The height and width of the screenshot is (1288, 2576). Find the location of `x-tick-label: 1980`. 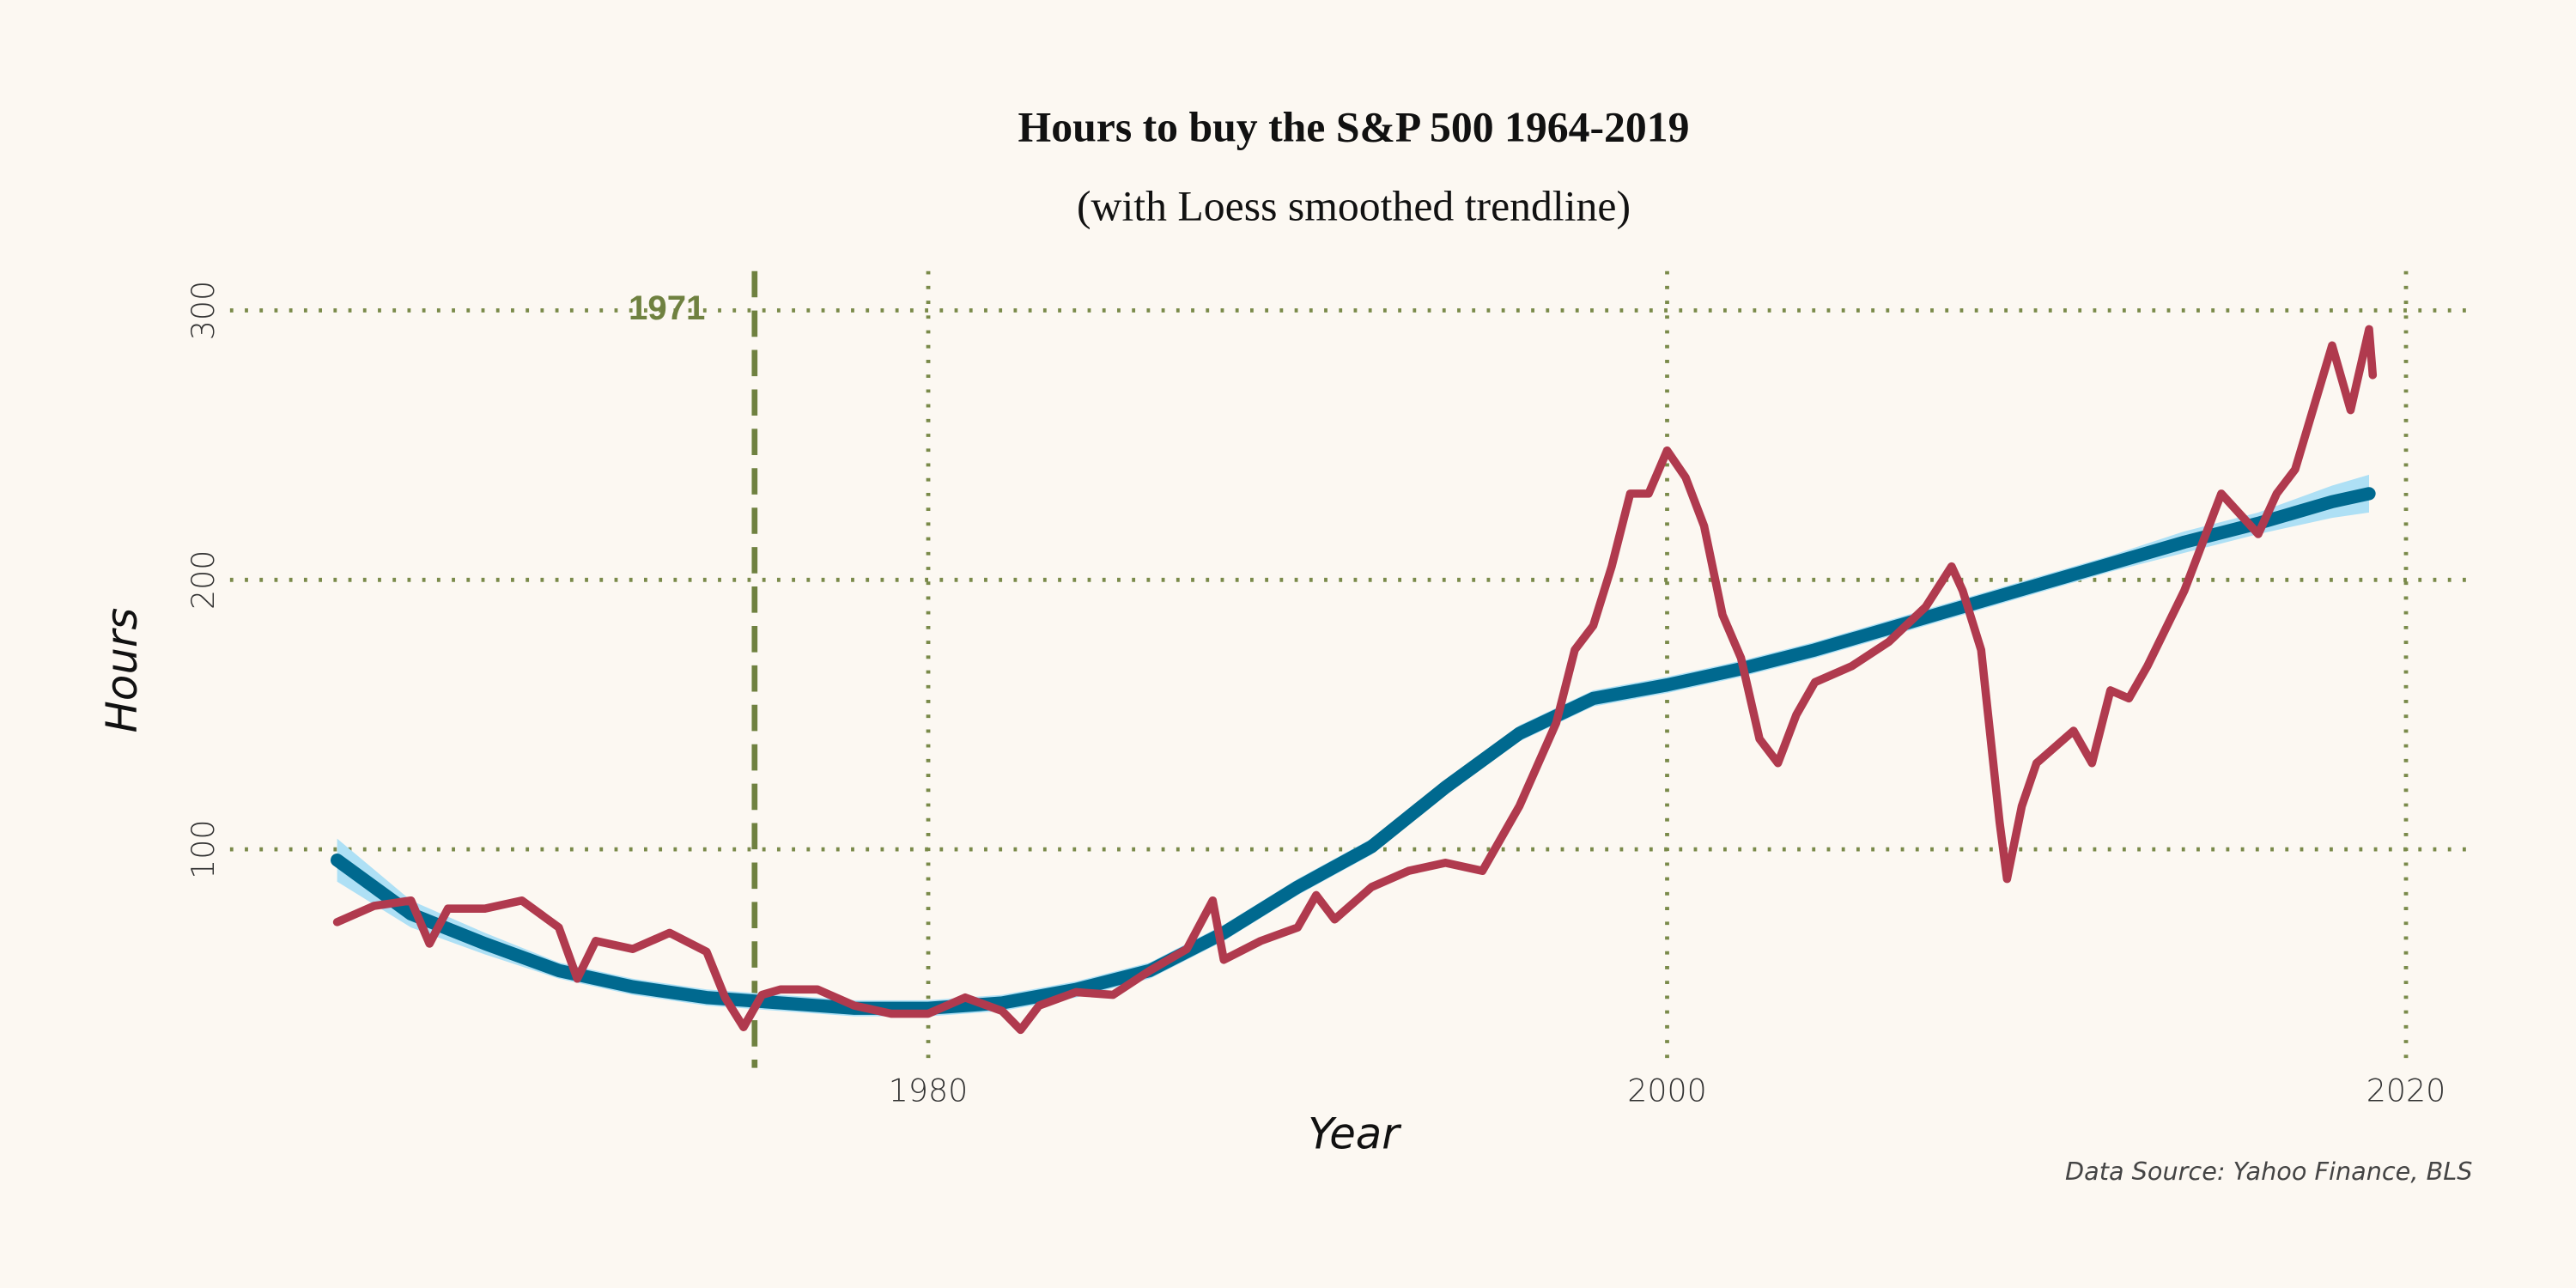

x-tick-label: 1980 is located at coordinates (929, 1090).